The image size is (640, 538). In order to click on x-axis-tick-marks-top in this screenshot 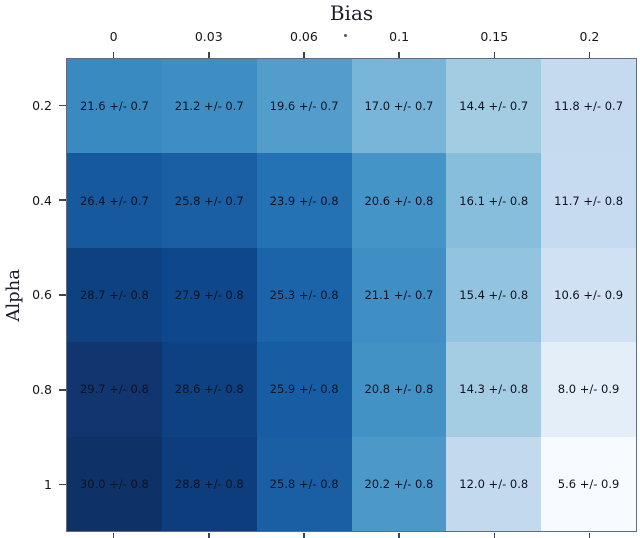, I will do `click(351, 55)`.